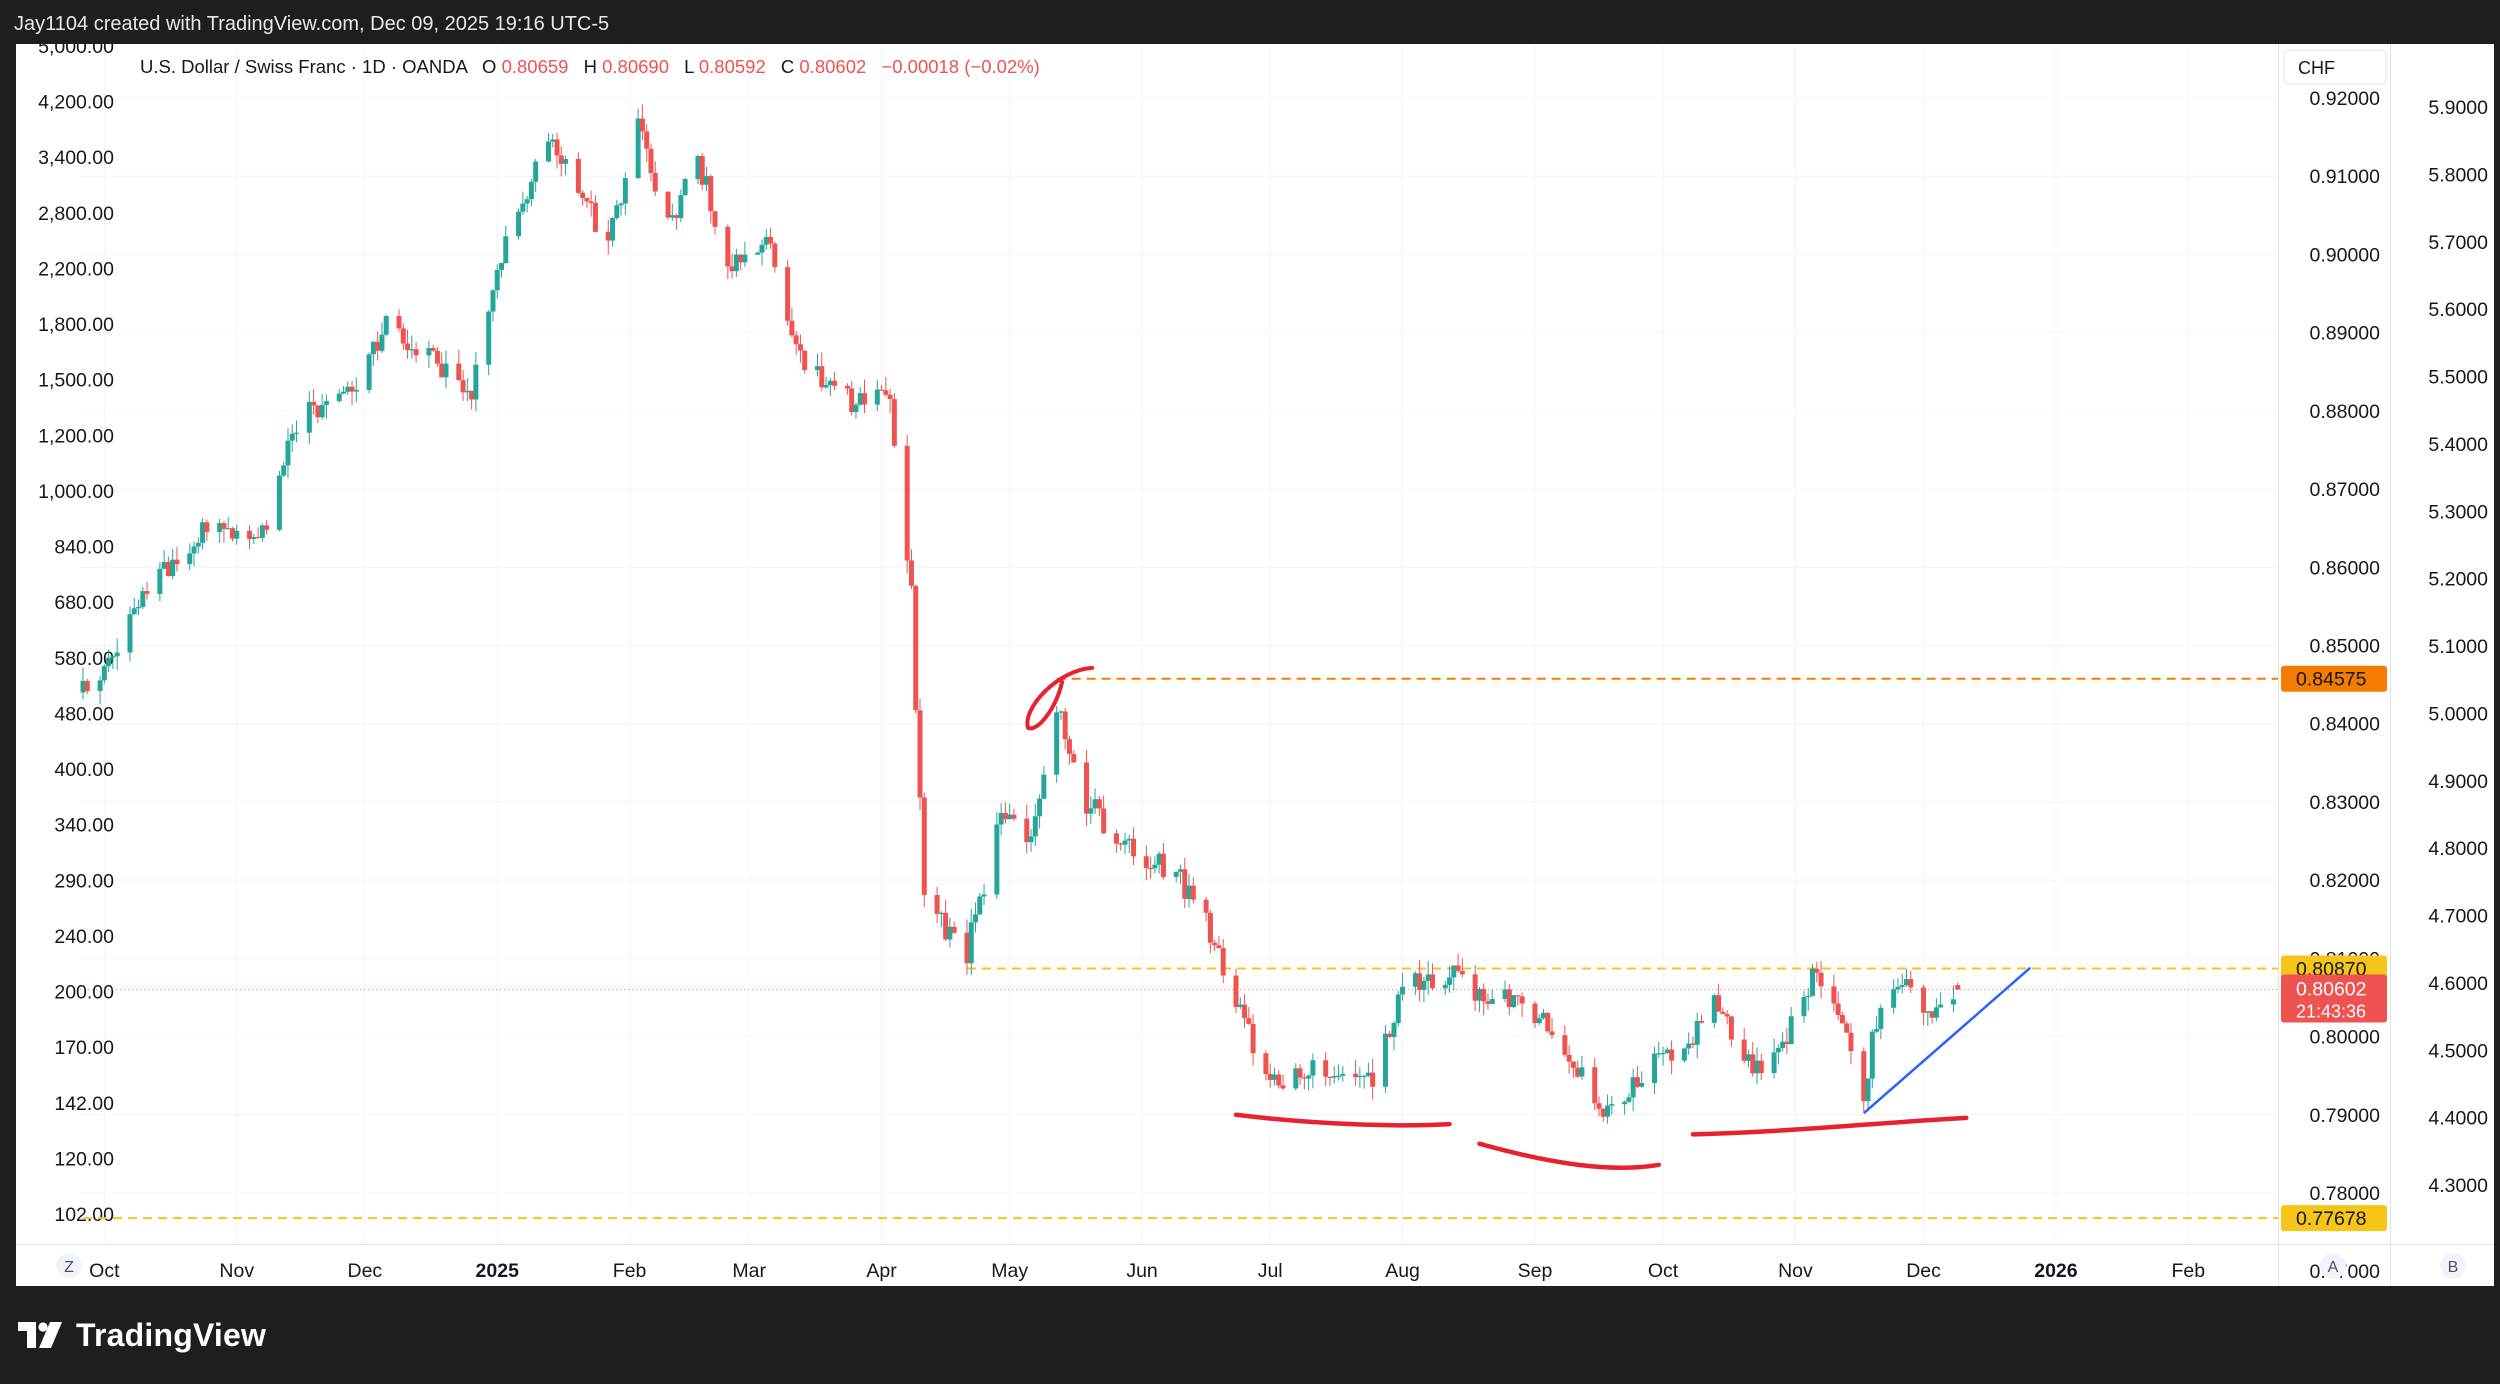 This screenshot has height=1384, width=2500. What do you see at coordinates (1528, 917) in the screenshot?
I see `drawings-layer` at bounding box center [1528, 917].